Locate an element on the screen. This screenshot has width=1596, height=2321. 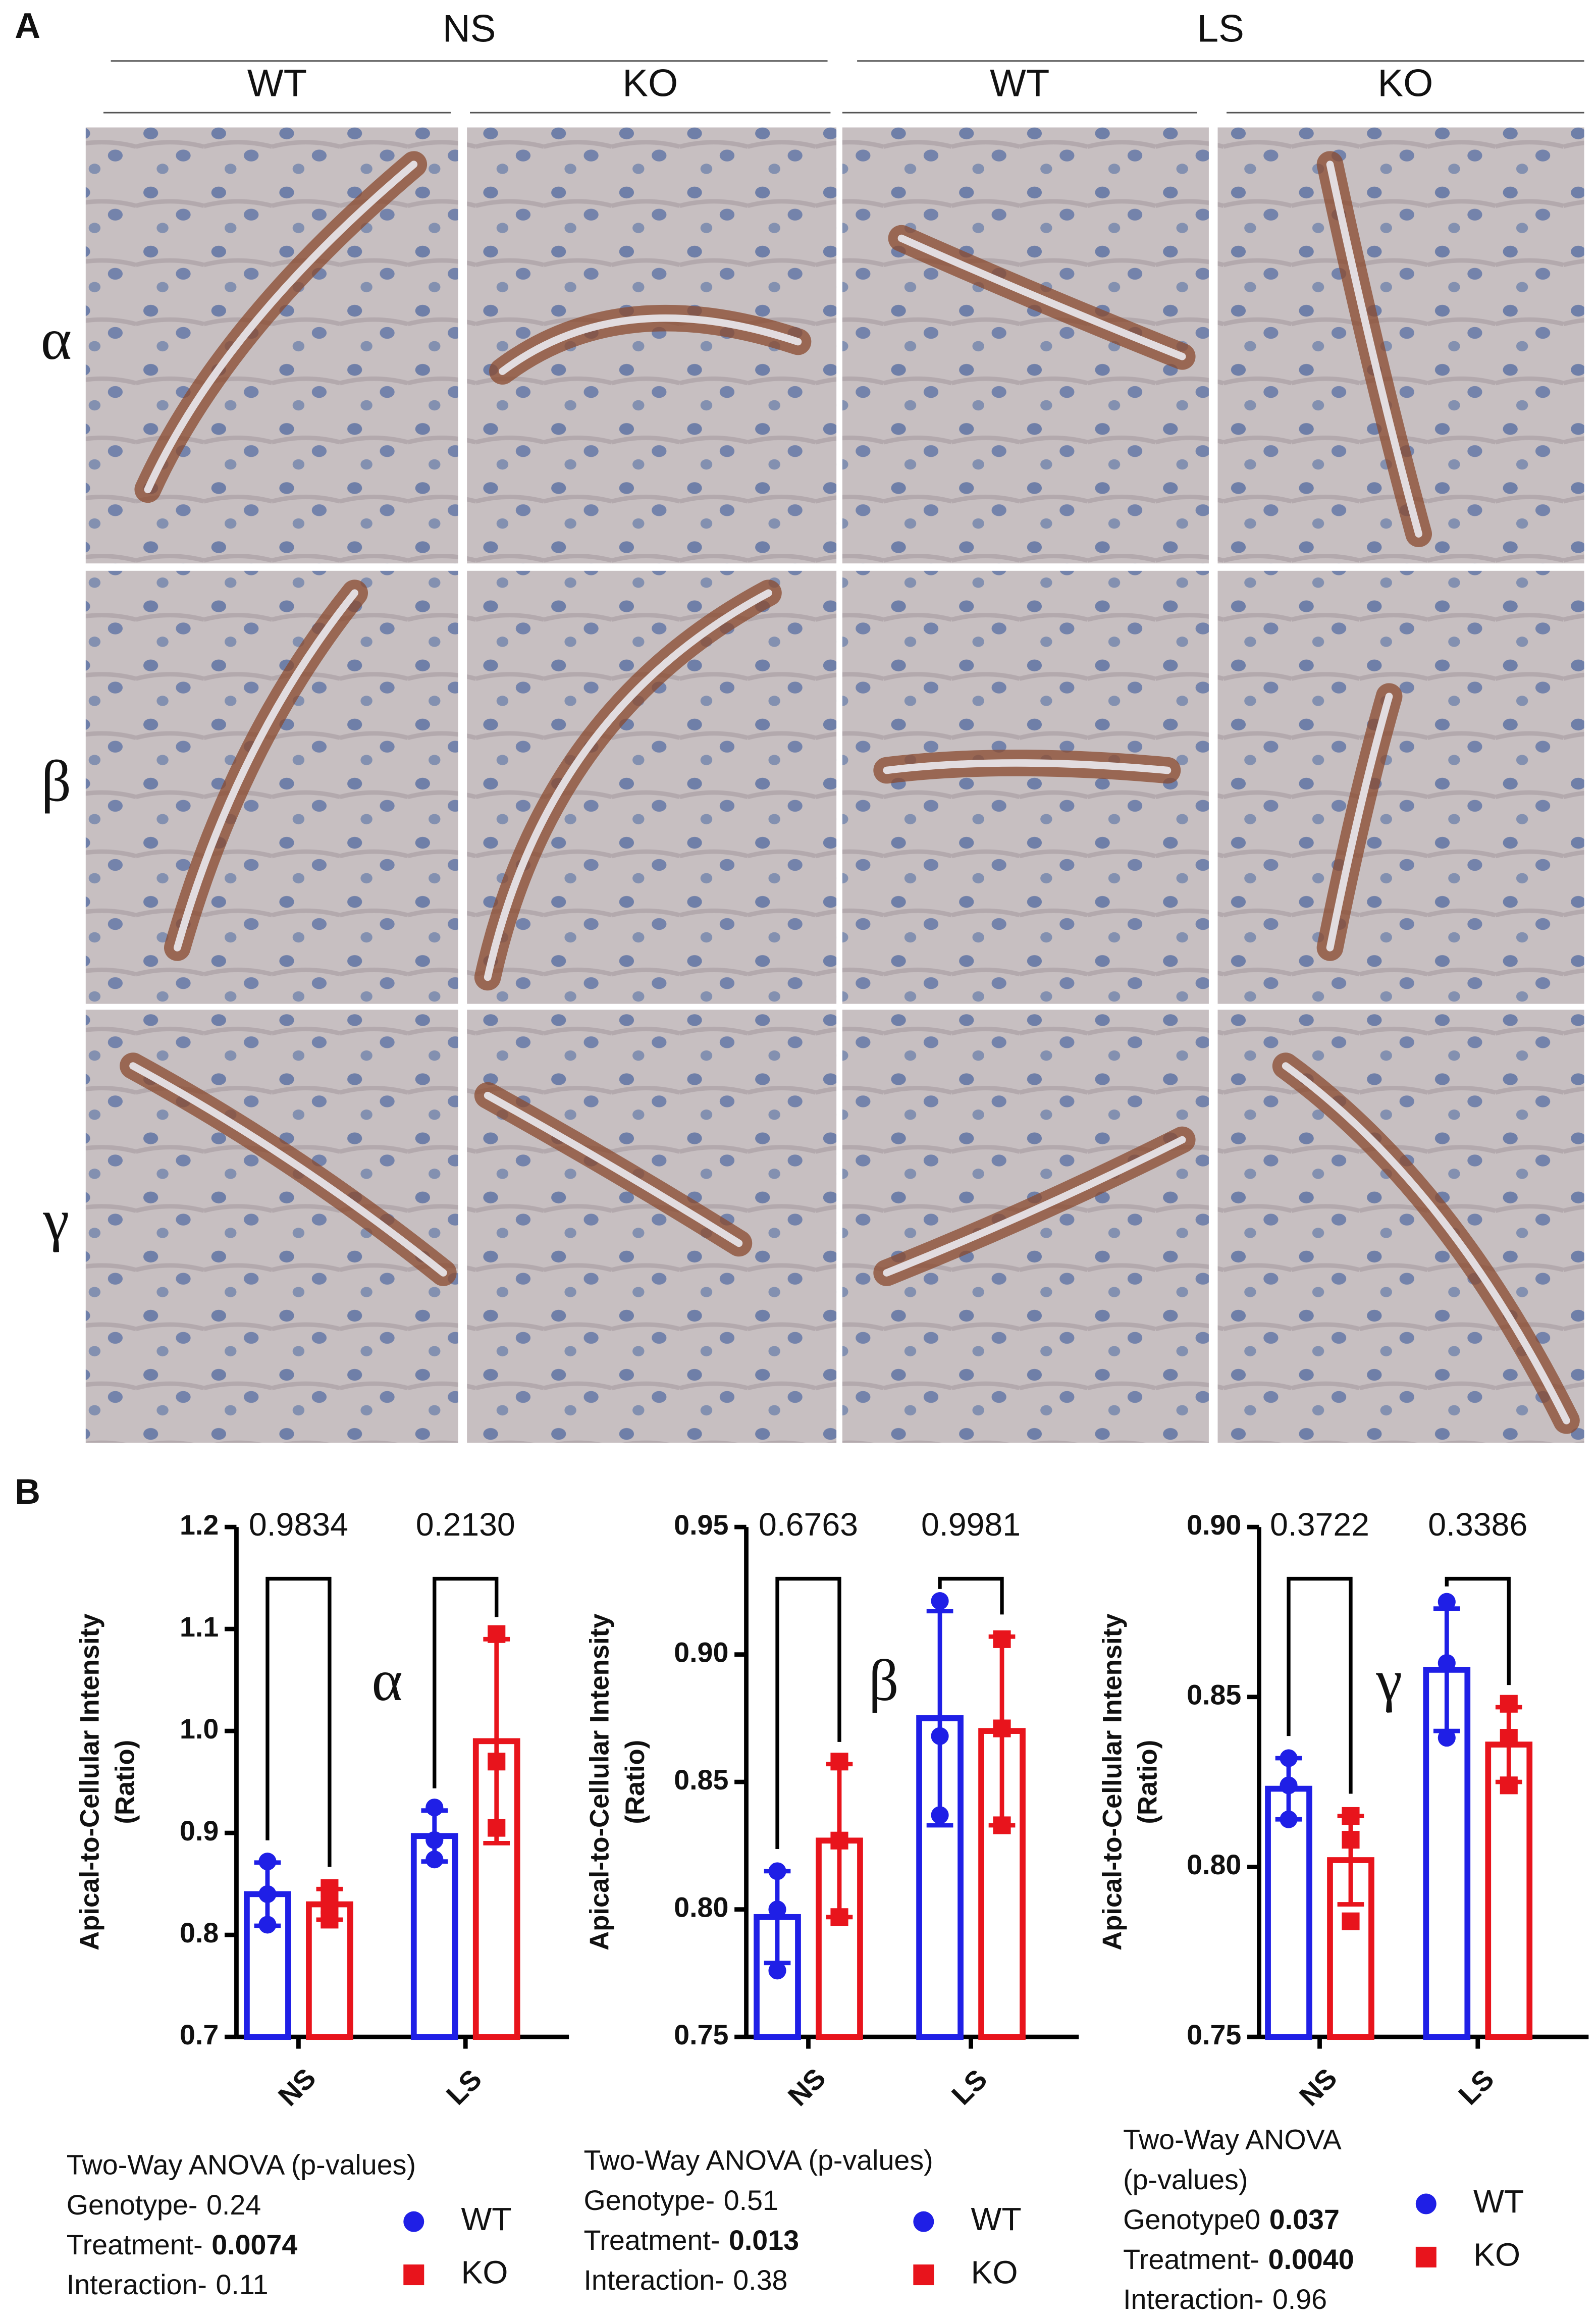
anova-term: Genotype0 is located at coordinates (1191, 2219).